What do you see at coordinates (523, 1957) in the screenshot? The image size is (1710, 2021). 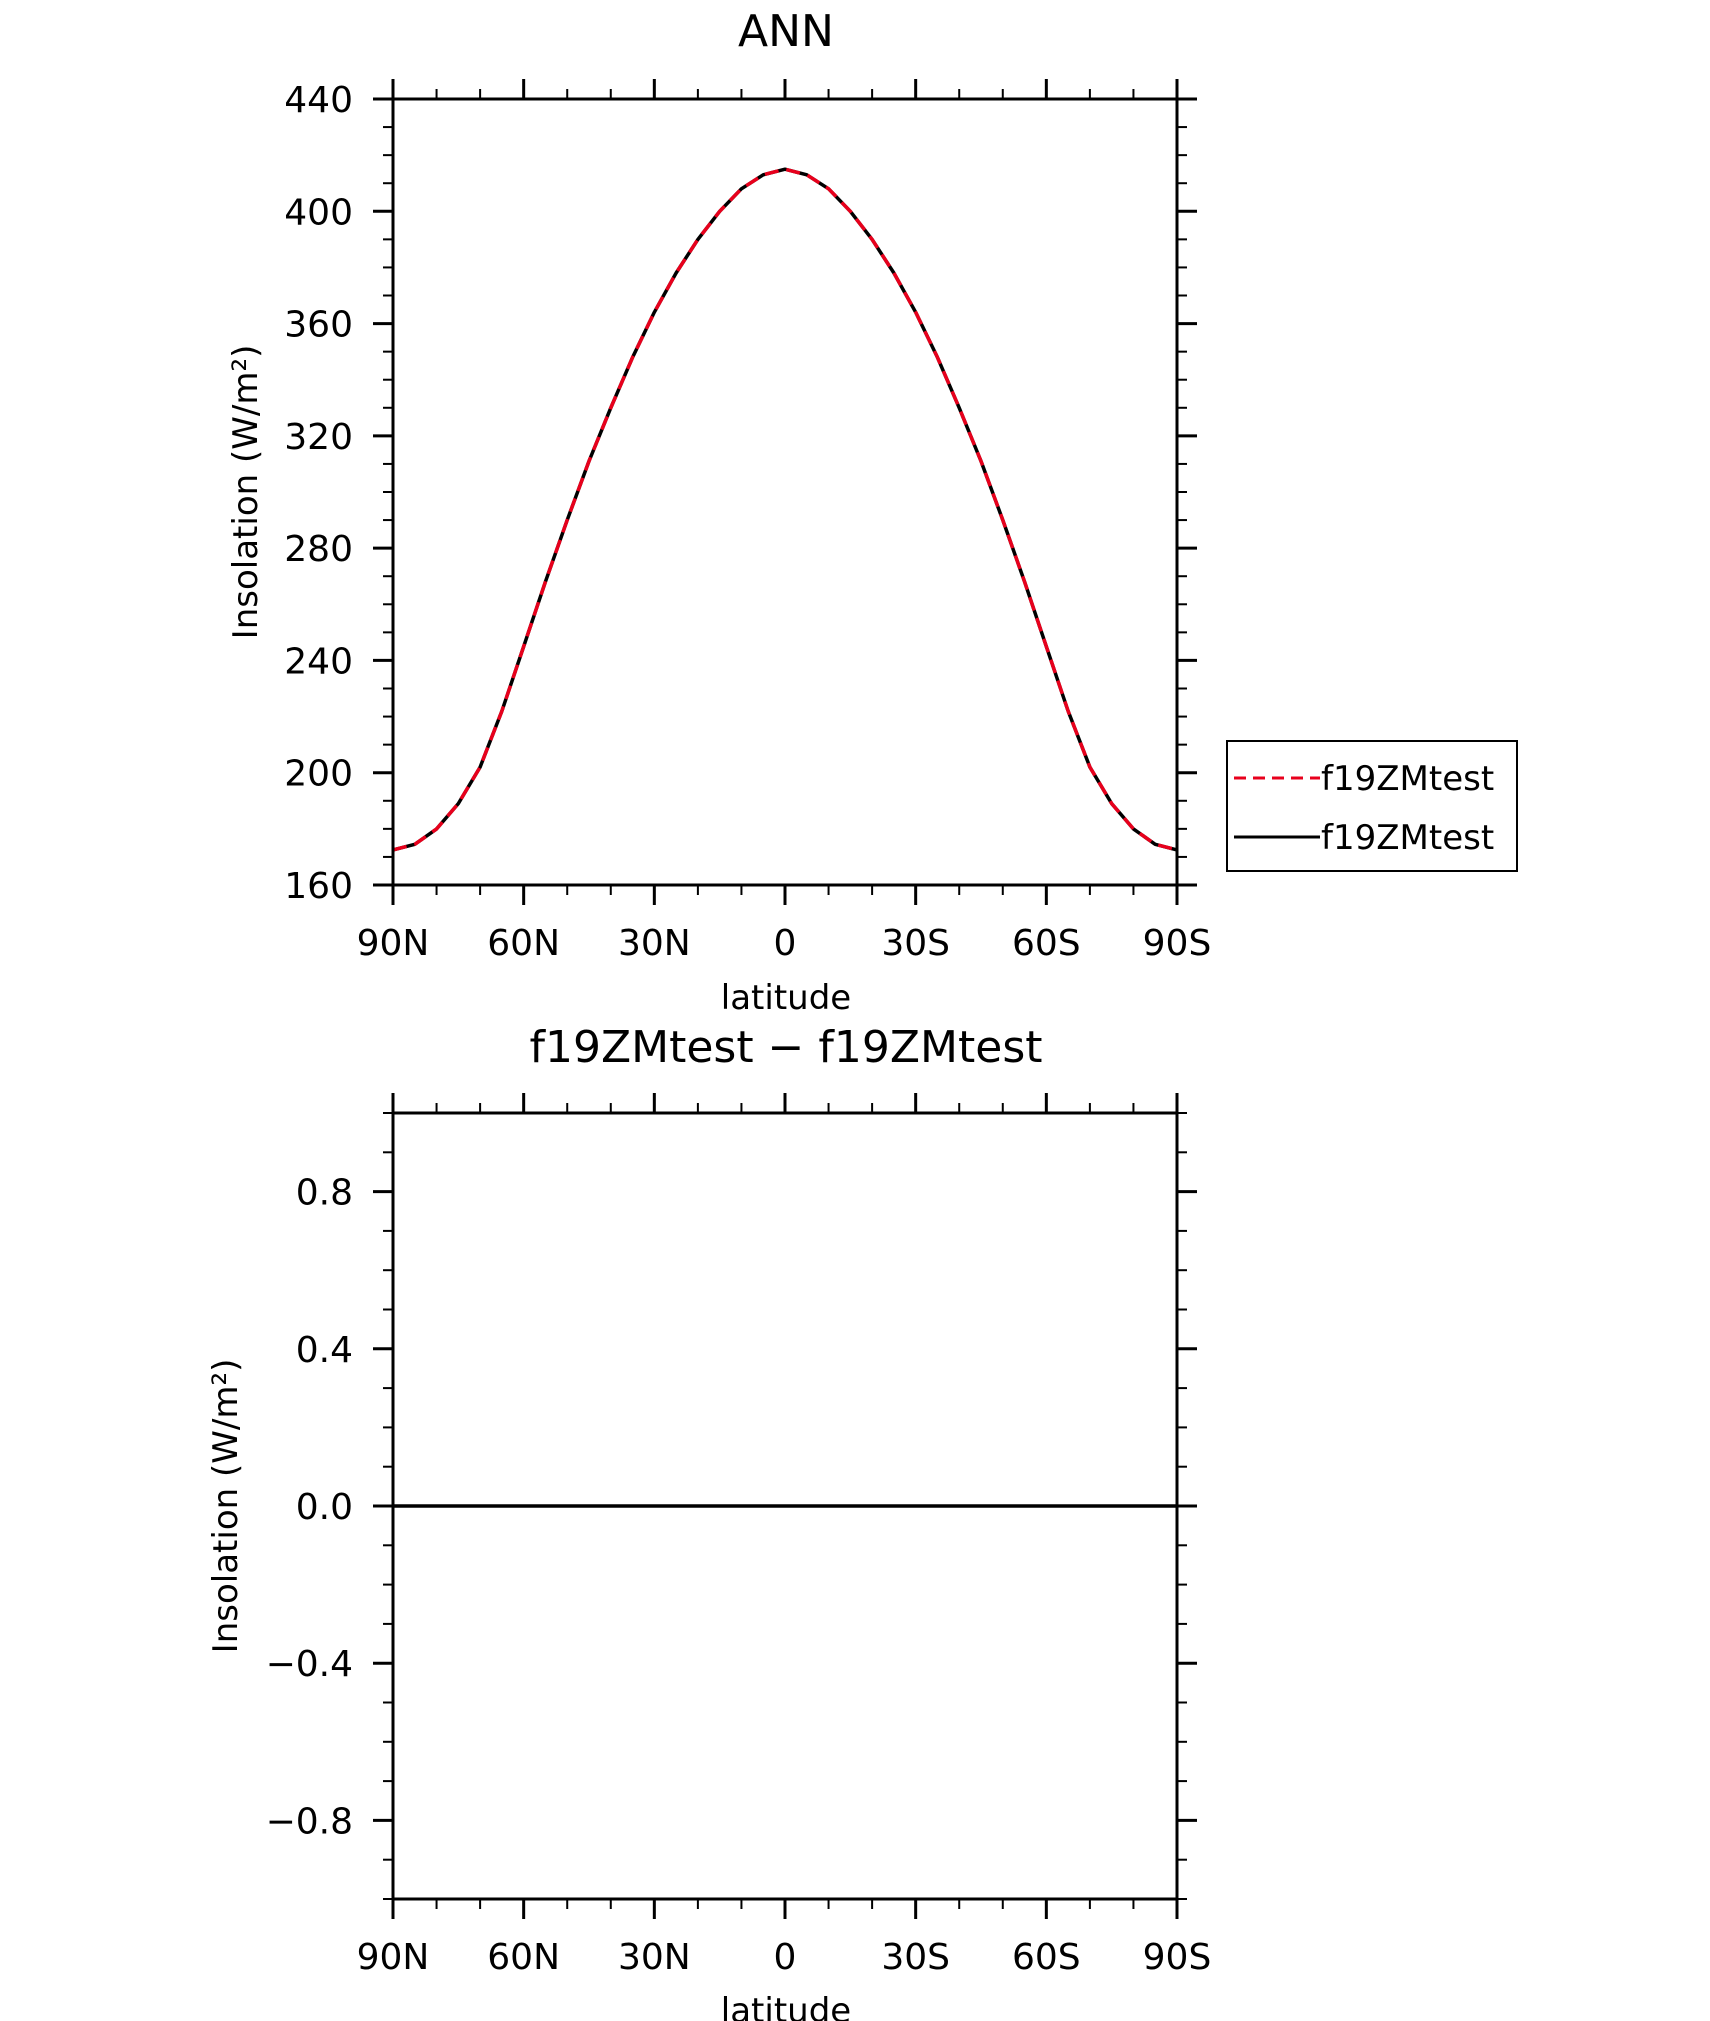 I see `bottom-x-tick-label: 60N` at bounding box center [523, 1957].